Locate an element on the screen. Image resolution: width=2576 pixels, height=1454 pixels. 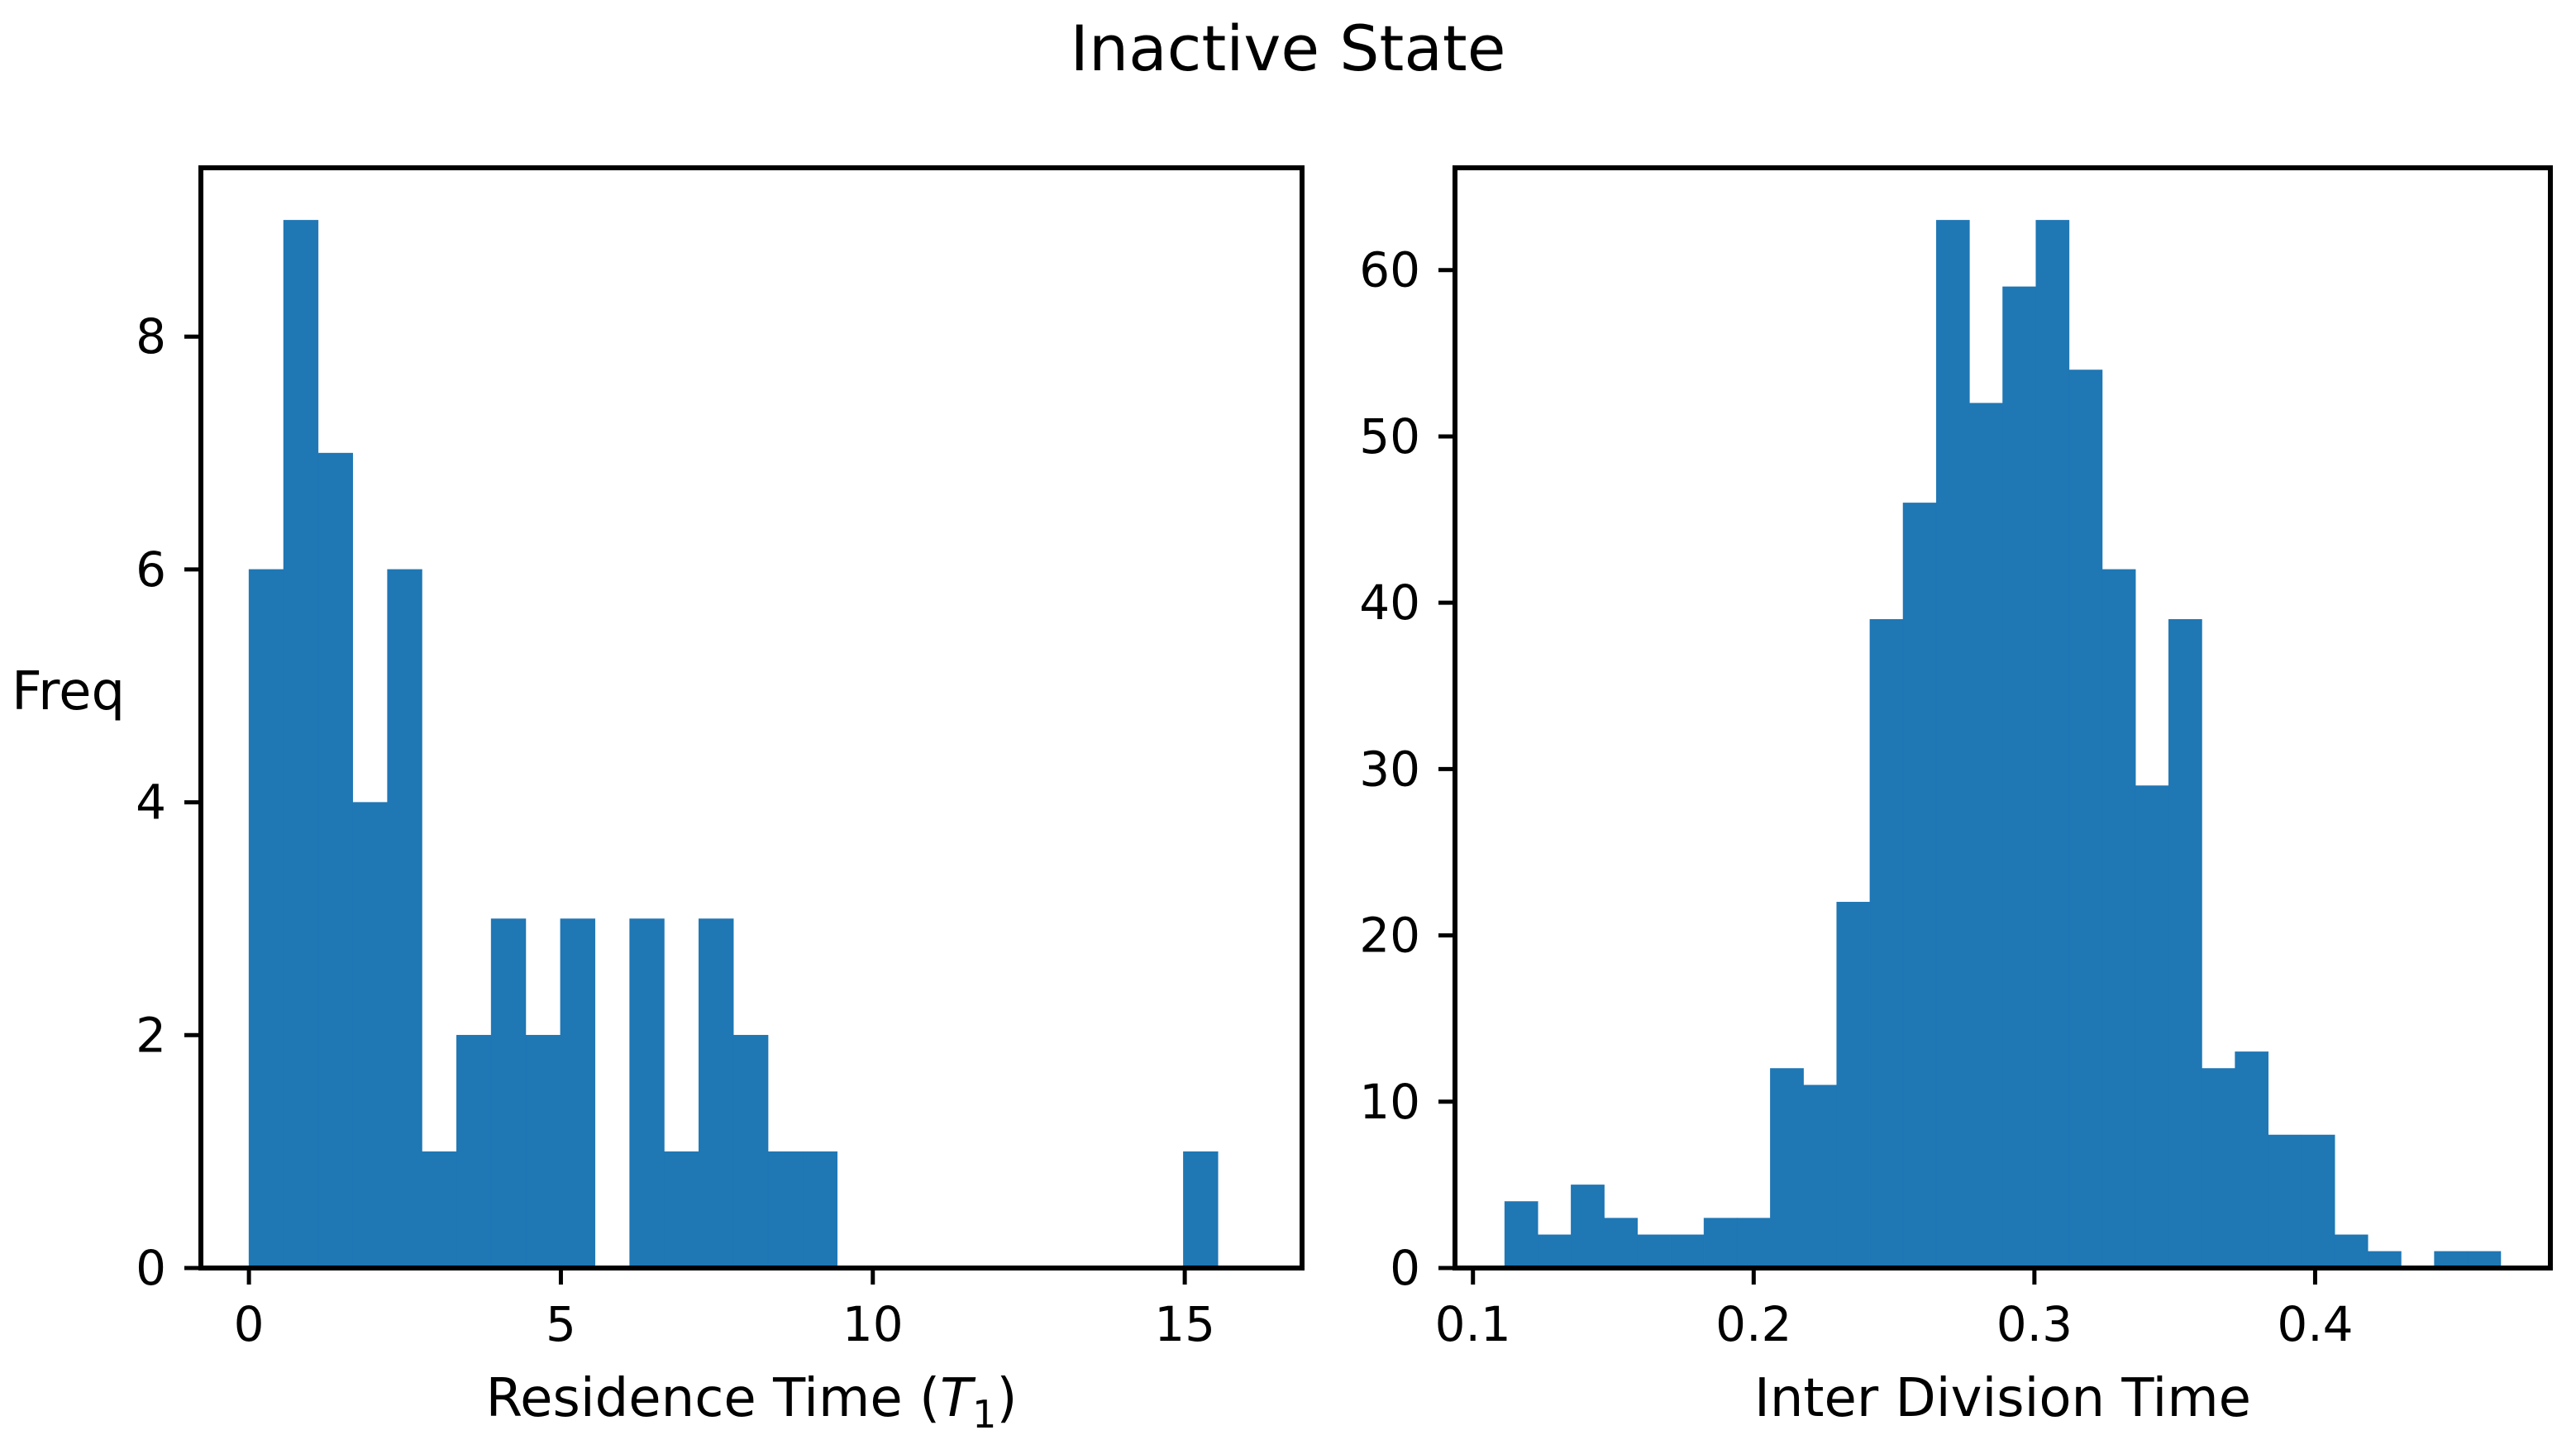
x-axis-ticks: 0 5 10 15 is located at coordinates (724, 1310).